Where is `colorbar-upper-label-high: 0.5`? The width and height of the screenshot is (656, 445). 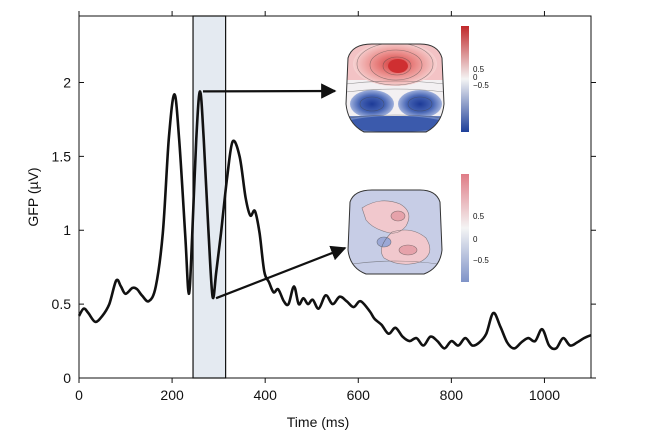 colorbar-upper-label-high: 0.5 is located at coordinates (479, 69).